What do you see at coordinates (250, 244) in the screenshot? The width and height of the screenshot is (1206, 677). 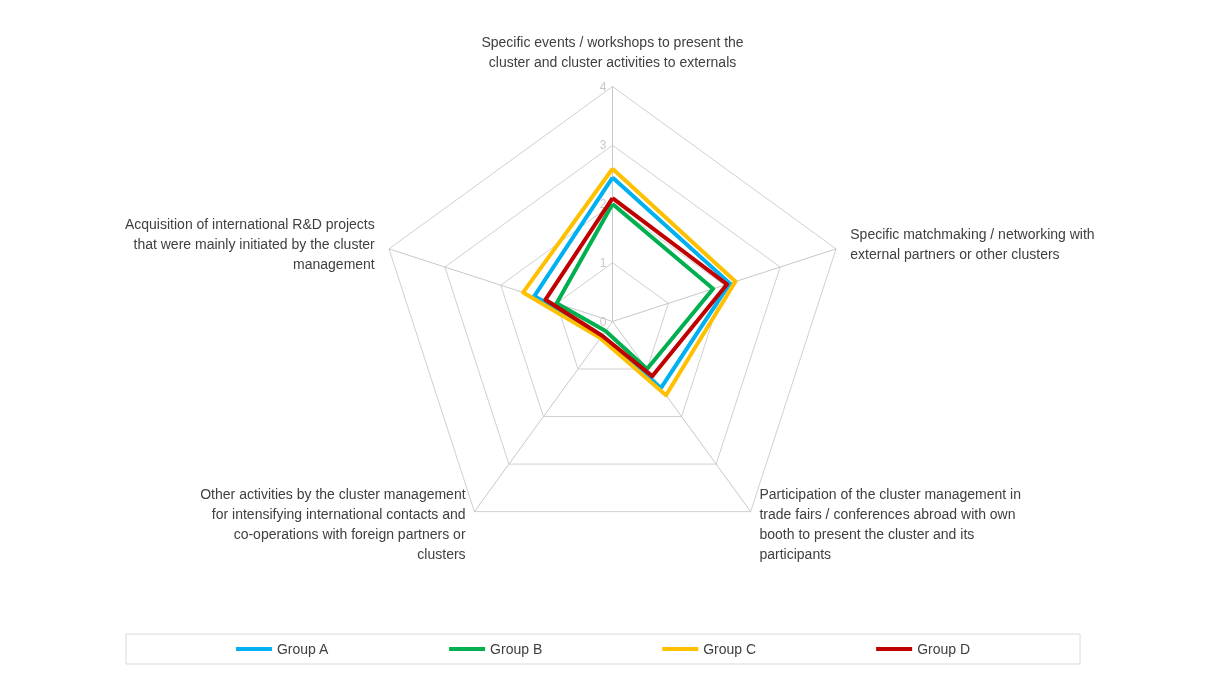 I see `spoke-label: Acquisition of international R&D projects that were mainly initiated by the cluster management` at bounding box center [250, 244].